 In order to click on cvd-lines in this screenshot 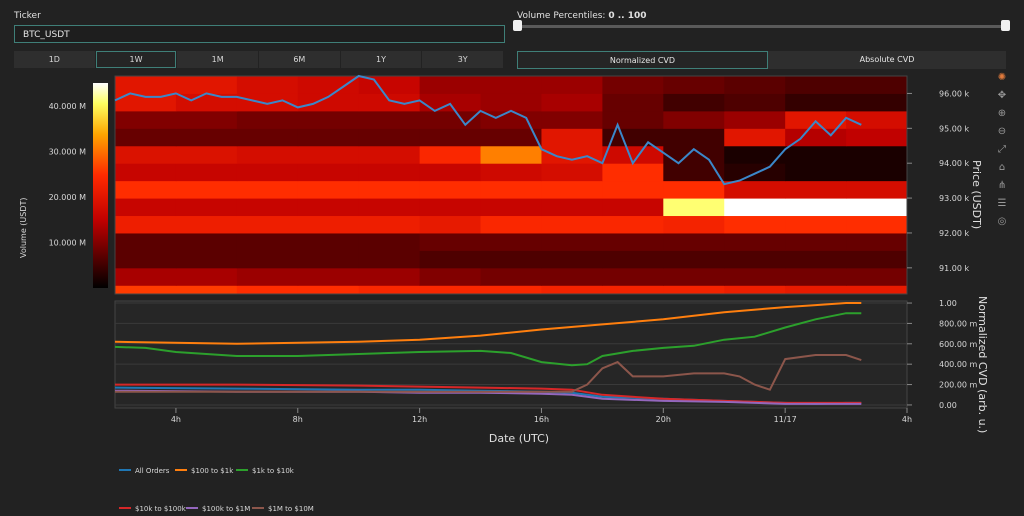, I will do `click(488, 353)`.